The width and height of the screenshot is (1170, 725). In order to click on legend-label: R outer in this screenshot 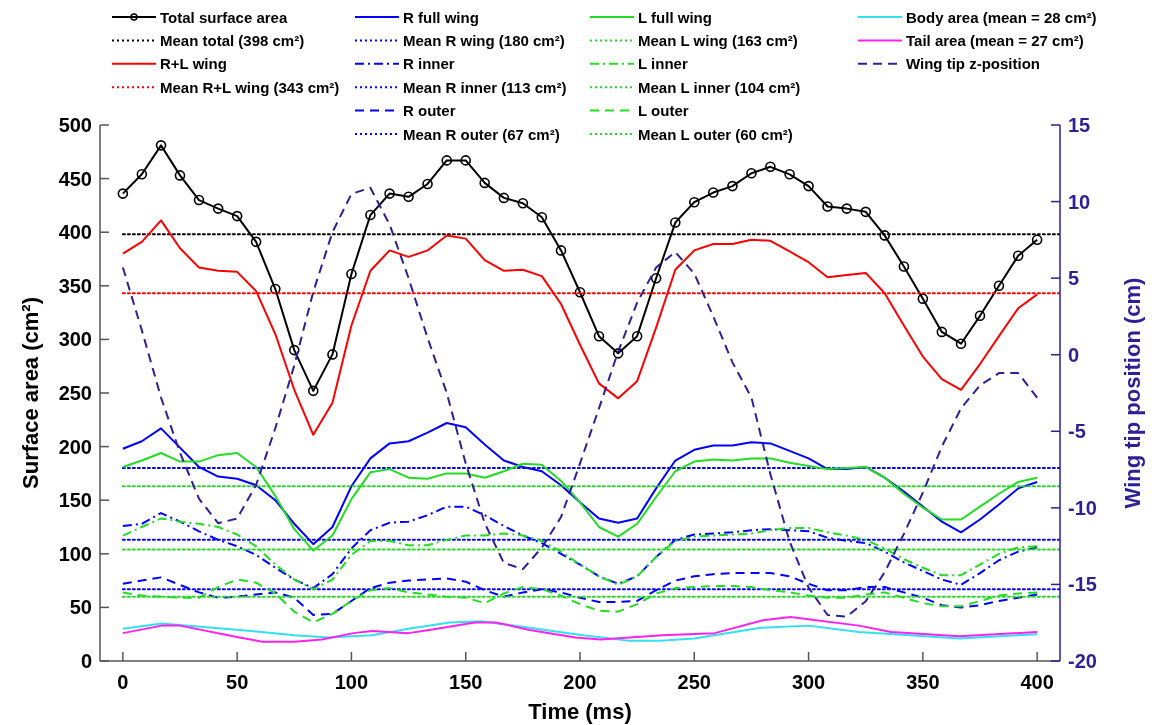, I will do `click(429, 111)`.